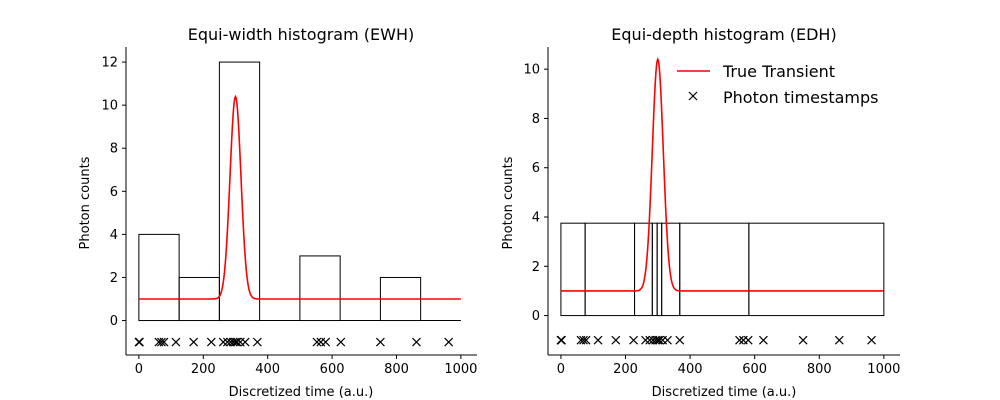 Image resolution: width=1000 pixels, height=400 pixels. What do you see at coordinates (693, 96) in the screenshot?
I see `legend-photon-timestamps-swatch` at bounding box center [693, 96].